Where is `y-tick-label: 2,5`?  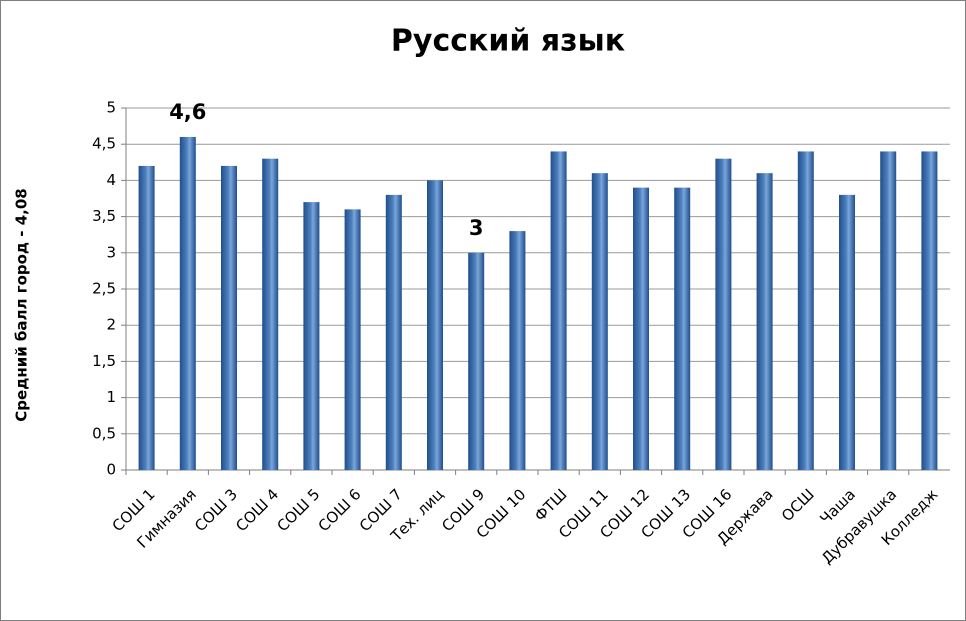 y-tick-label: 2,5 is located at coordinates (104, 289).